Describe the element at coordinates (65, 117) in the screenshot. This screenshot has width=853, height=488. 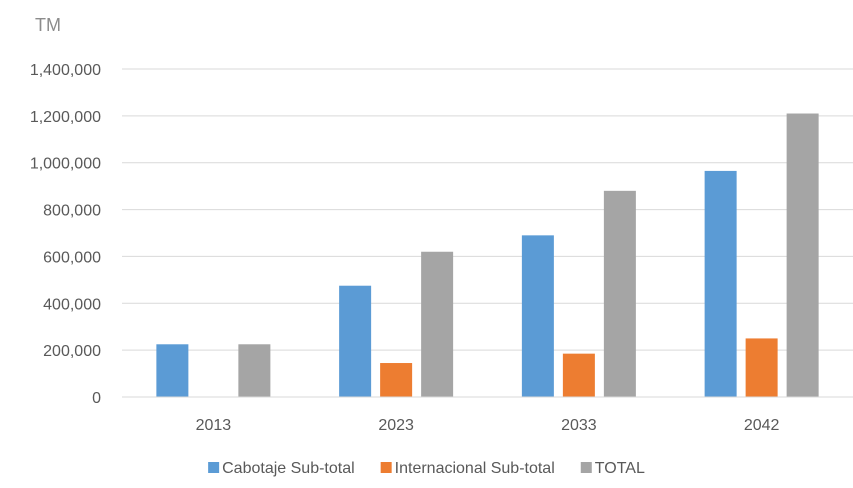
I see `y-tick-label: 1,200,000` at that location.